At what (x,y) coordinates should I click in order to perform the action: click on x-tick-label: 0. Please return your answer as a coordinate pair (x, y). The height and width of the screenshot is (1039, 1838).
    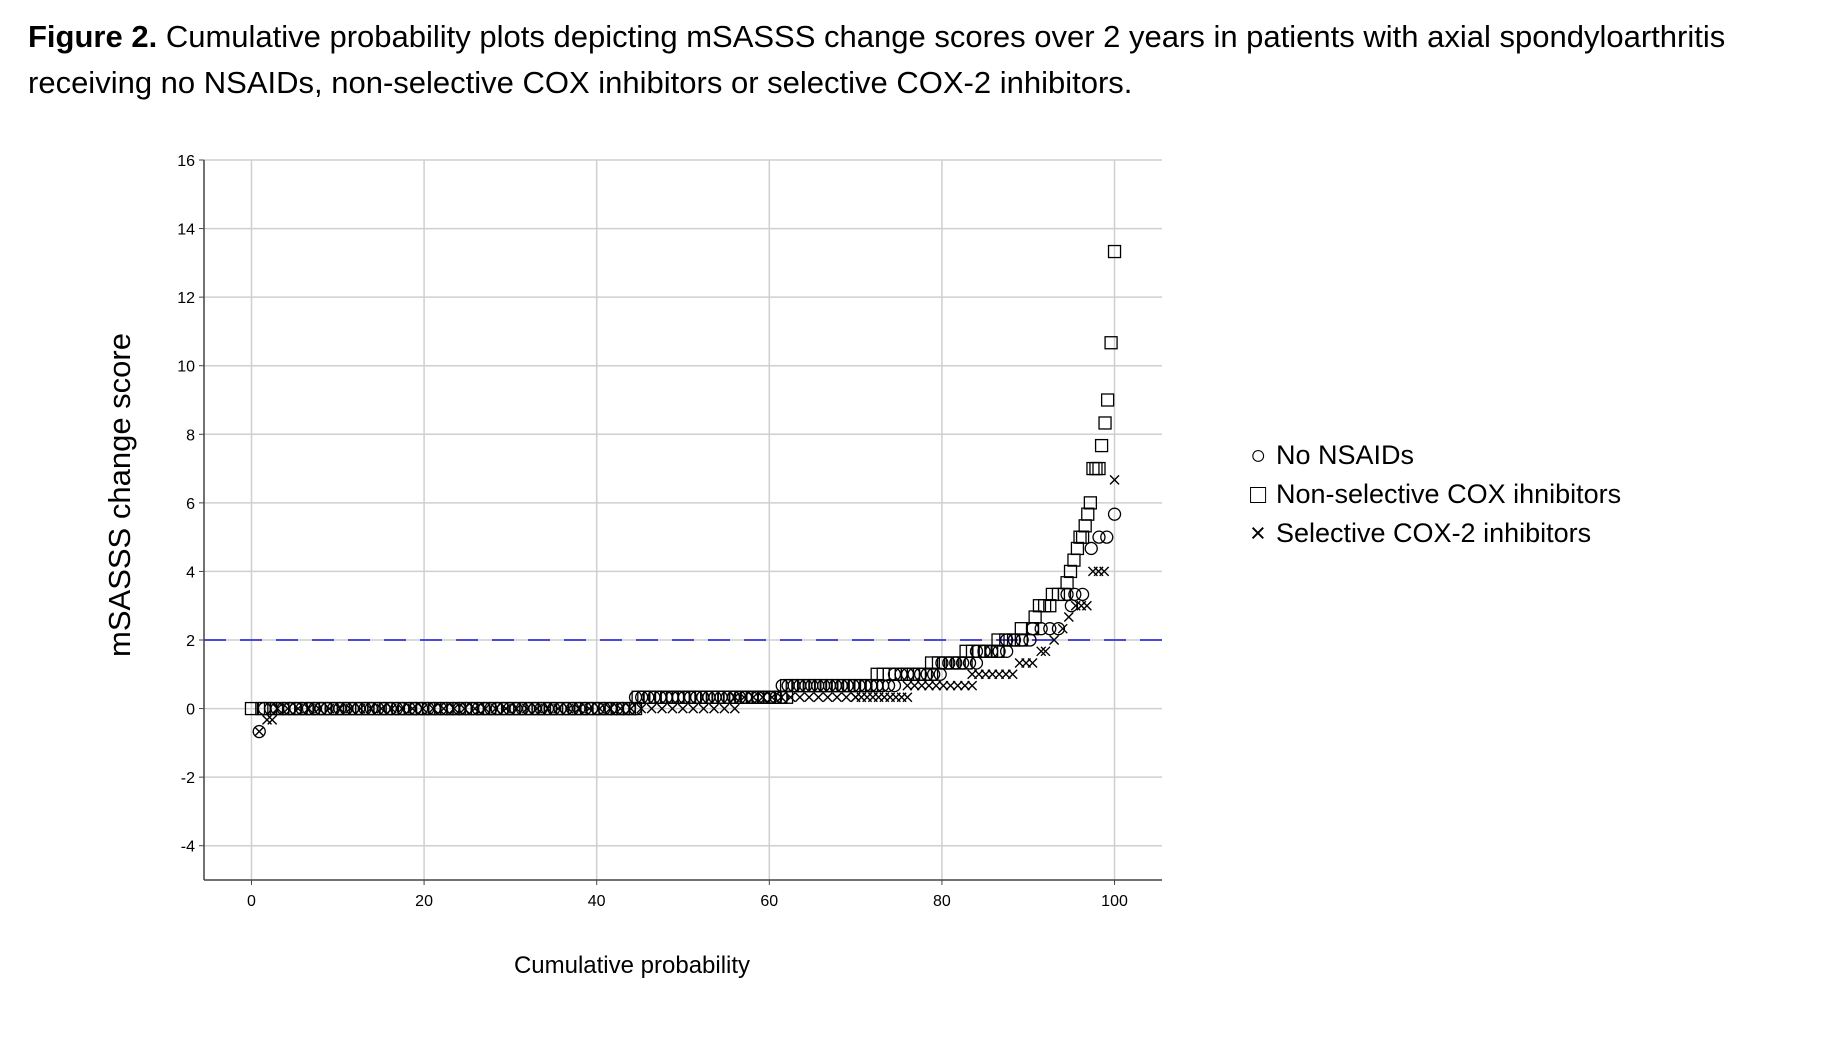
    Looking at the image, I should click on (251, 901).